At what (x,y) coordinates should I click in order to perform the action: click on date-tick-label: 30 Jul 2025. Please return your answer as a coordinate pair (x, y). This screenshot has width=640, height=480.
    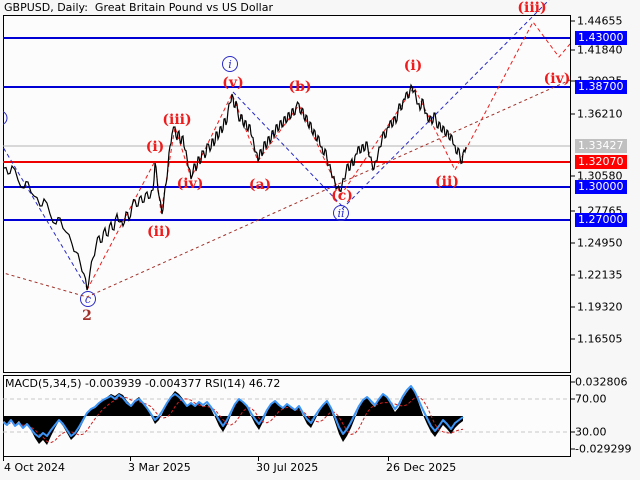
    Looking at the image, I should click on (287, 467).